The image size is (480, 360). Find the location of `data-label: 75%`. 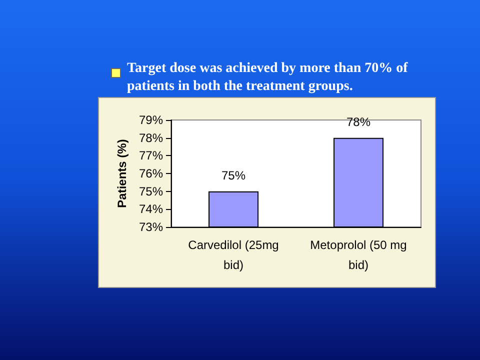

data-label: 75% is located at coordinates (233, 175).